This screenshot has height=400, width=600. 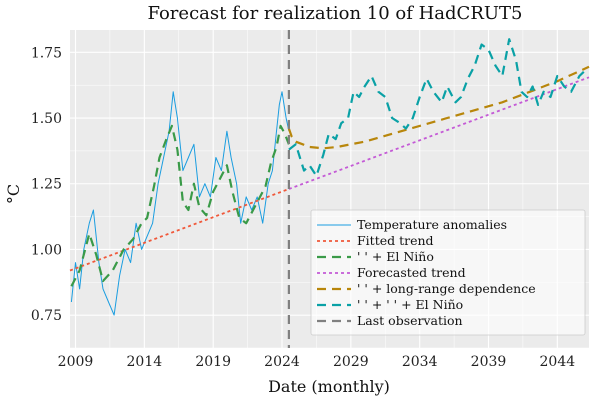 What do you see at coordinates (46, 53) in the screenshot?
I see `y-tick-label: 1.75` at bounding box center [46, 53].